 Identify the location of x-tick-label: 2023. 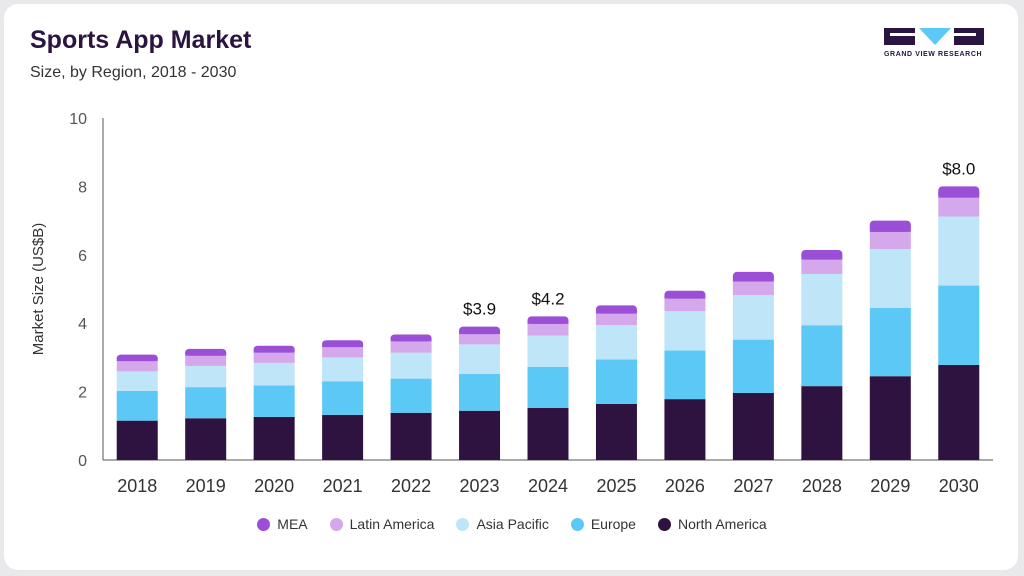
(480, 486).